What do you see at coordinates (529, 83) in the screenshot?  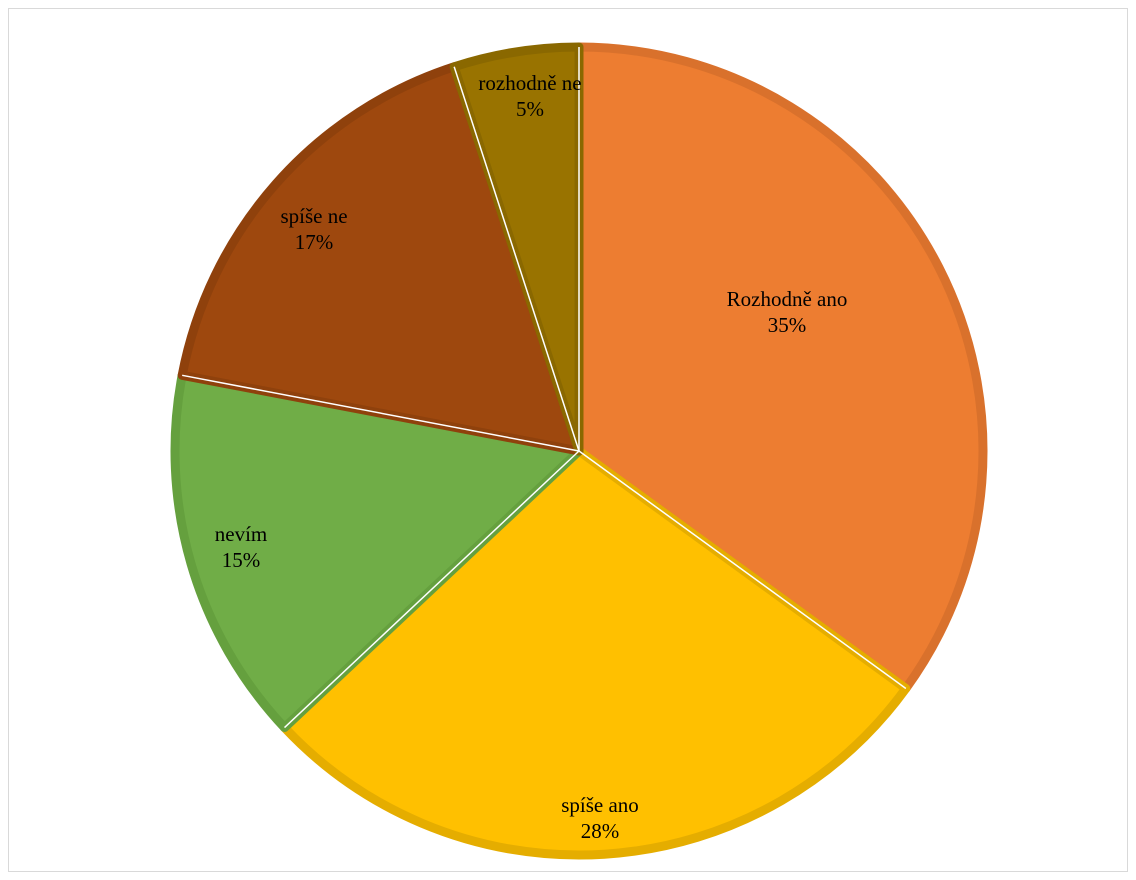 I see `data-label-category: rozhodně ne` at bounding box center [529, 83].